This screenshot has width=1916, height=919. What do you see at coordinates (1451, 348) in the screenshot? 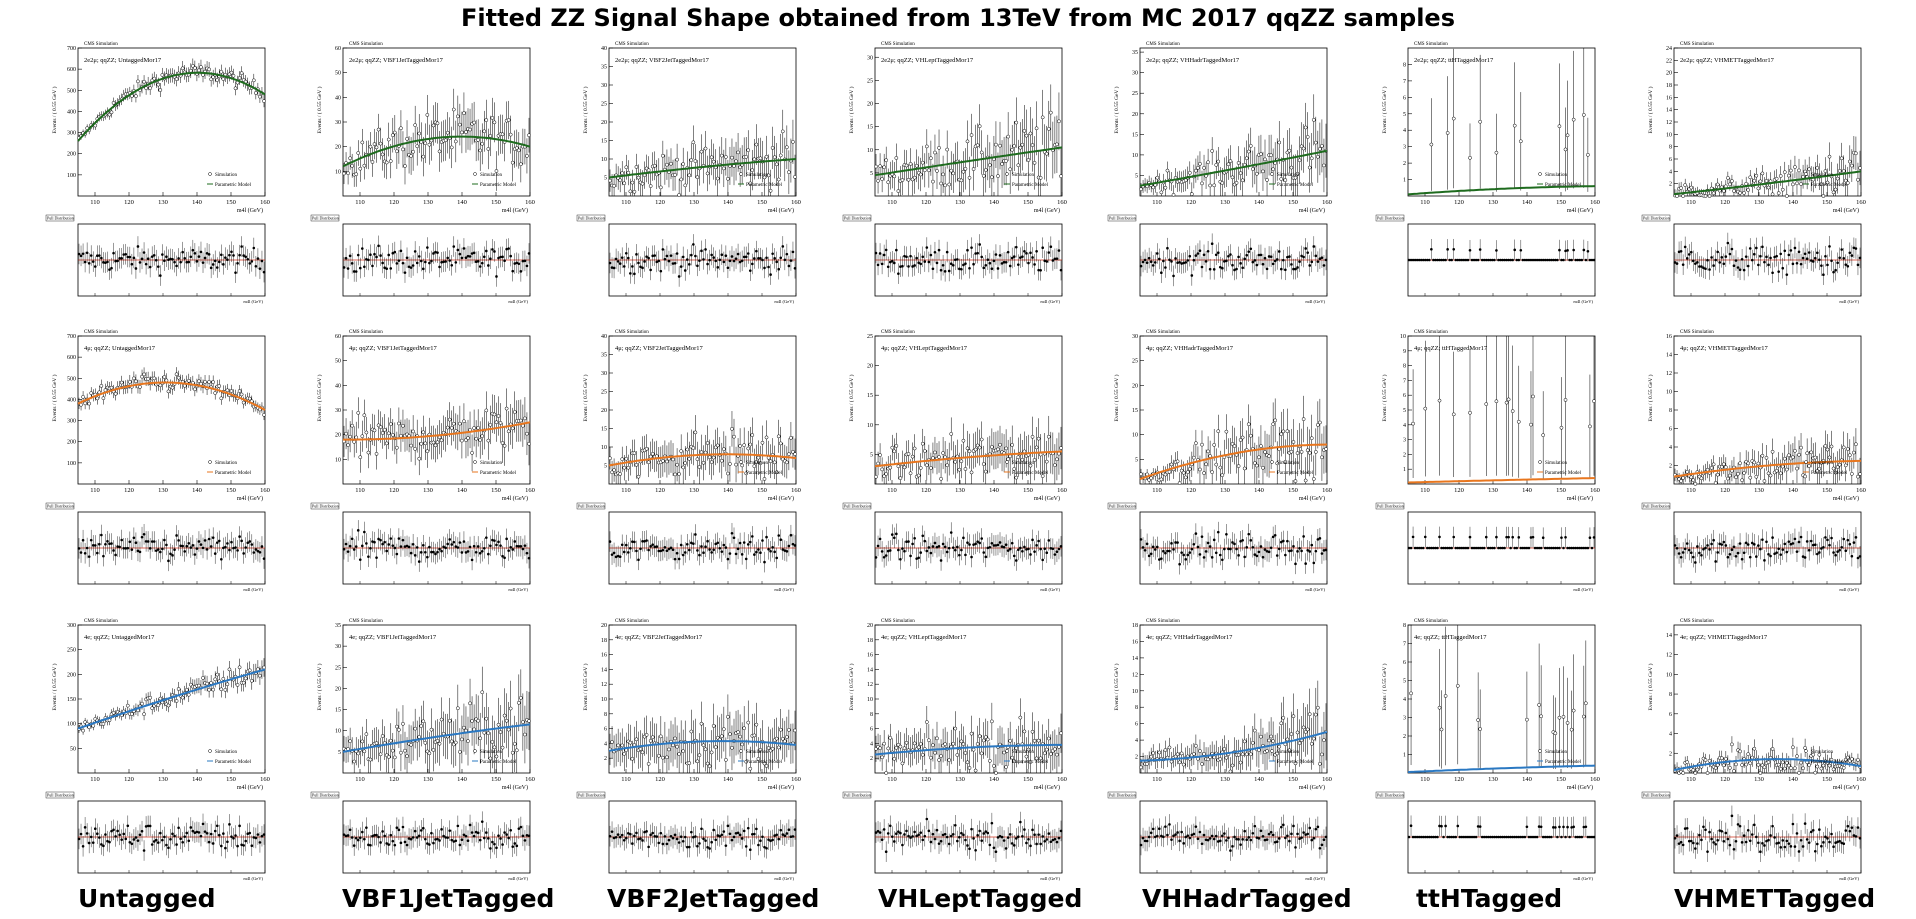
I see `panel-title: 4μ; qqZZ; ttHTaggedMor17` at bounding box center [1451, 348].